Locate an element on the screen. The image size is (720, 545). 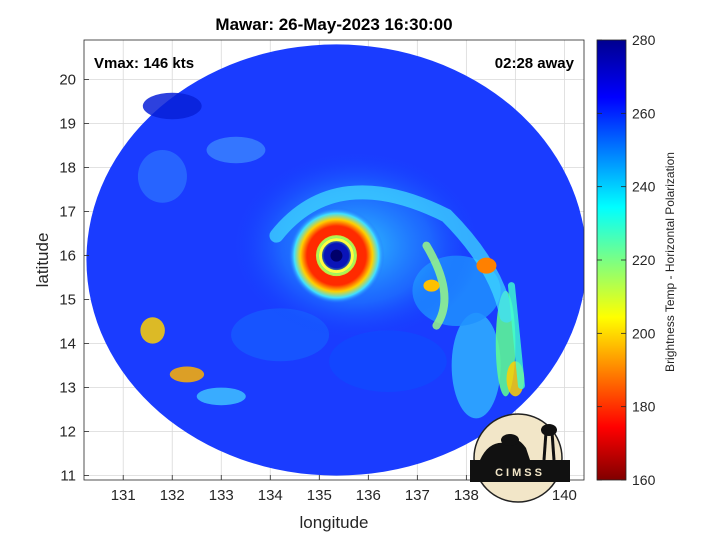
time-away-annotation: 02:28 away is located at coordinates (535, 63).